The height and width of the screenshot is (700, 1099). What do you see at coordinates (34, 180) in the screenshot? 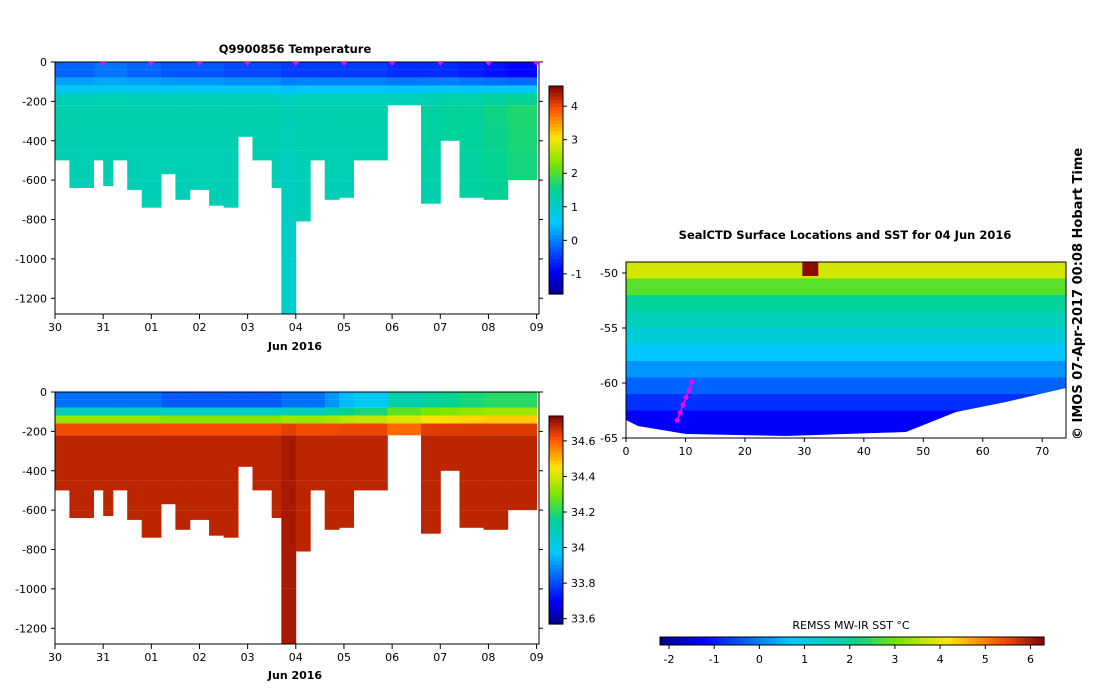
I see `depth-tick-label: -600` at bounding box center [34, 180].